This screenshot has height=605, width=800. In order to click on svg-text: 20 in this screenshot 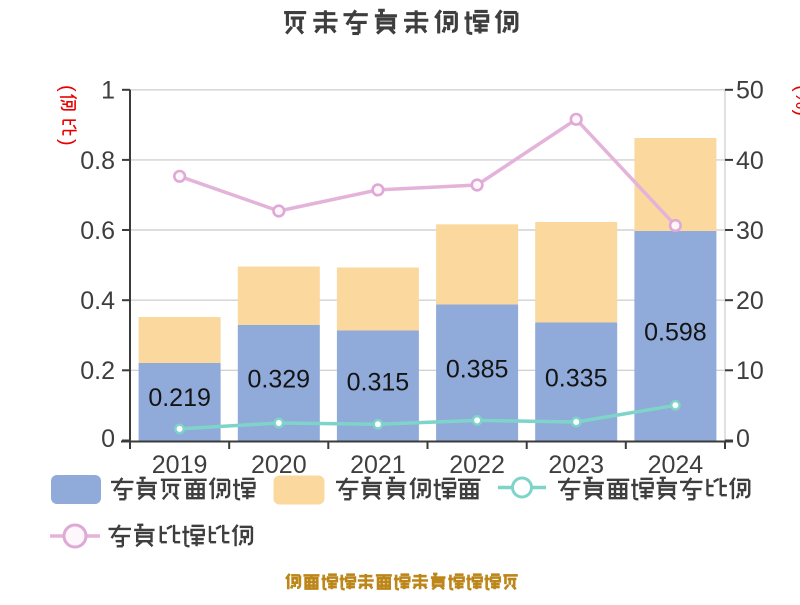, I will do `click(750, 301)`.